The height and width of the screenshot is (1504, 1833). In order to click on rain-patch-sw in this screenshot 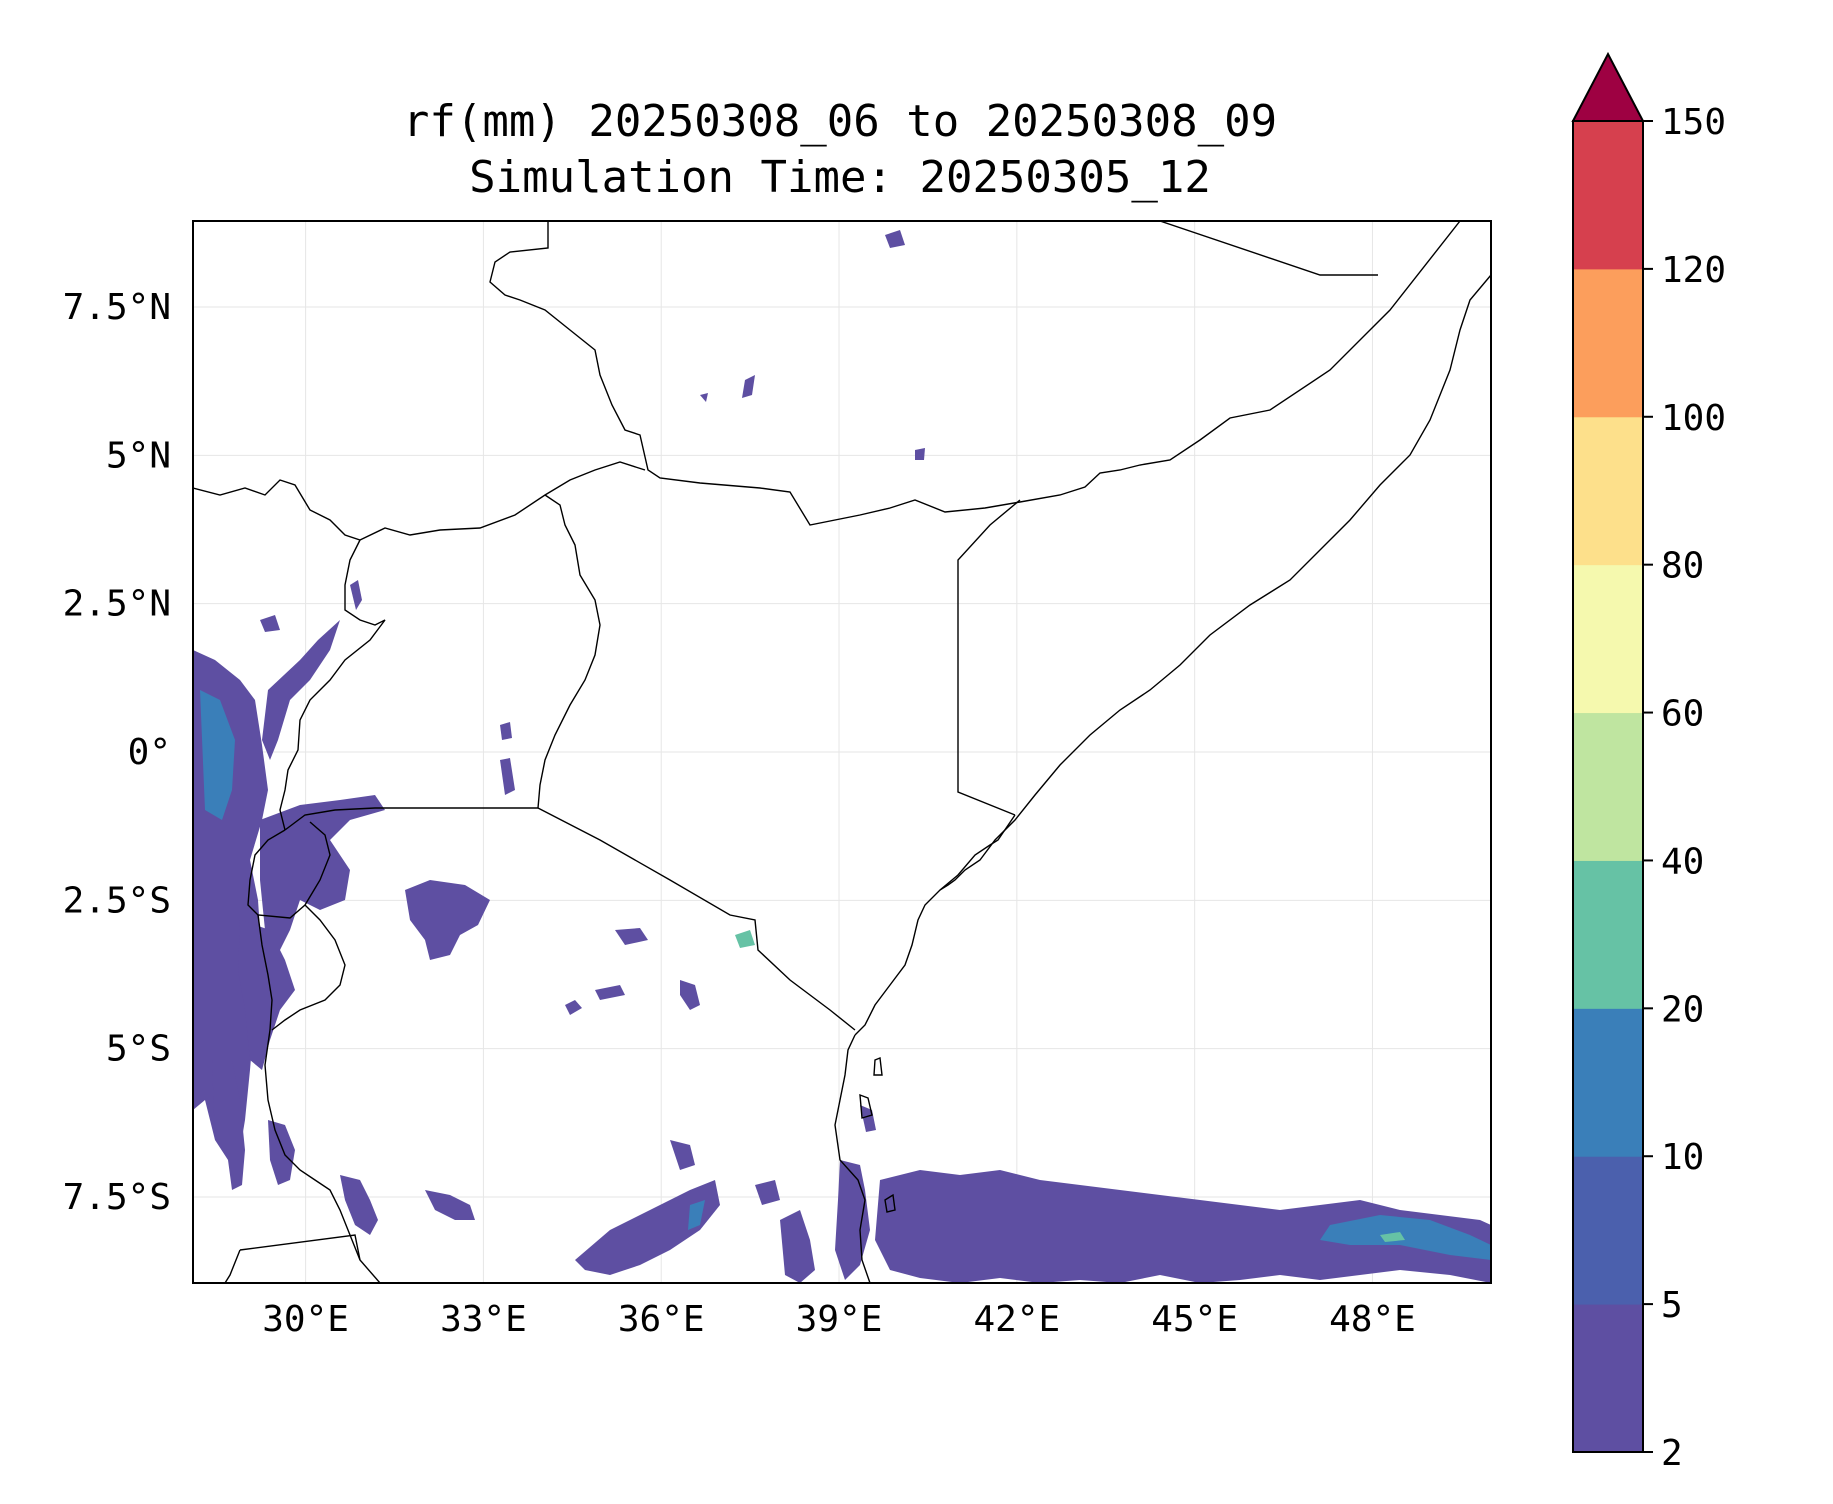, I will do `click(228, 1125)`.